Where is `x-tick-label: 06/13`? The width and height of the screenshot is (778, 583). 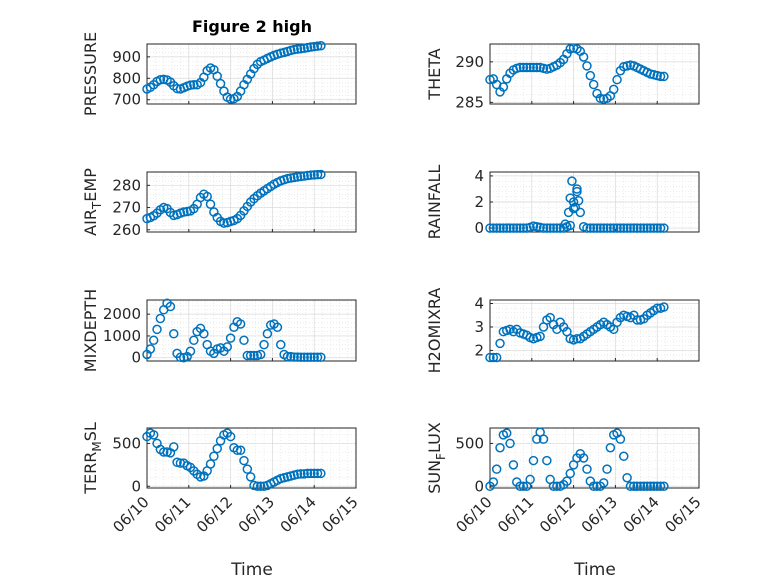 x-tick-label: 06/13 is located at coordinates (256, 514).